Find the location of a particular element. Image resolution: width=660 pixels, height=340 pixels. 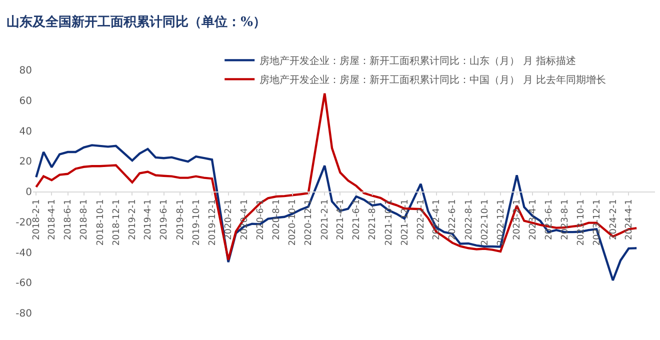

x-tick-label: 2020-12-1 is located at coordinates (309, 222).